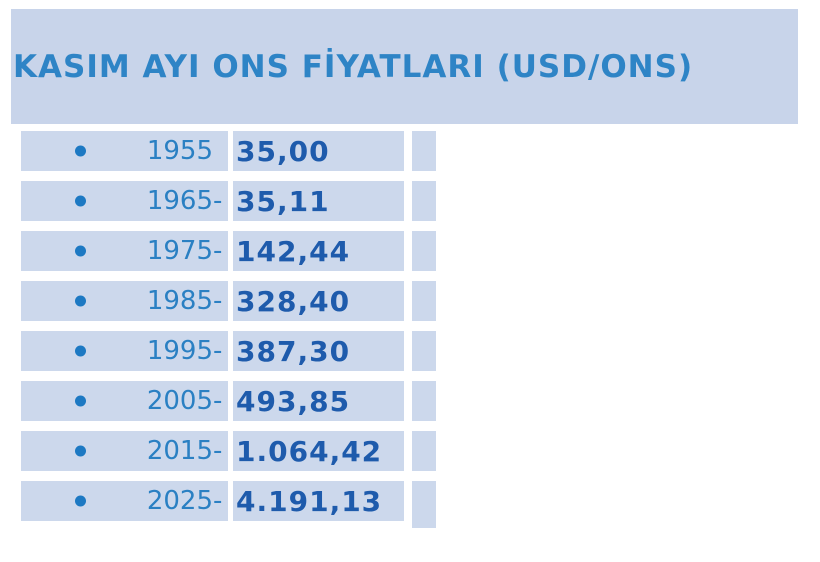 The image size is (820, 562). I want to click on price-cell: 35,11, so click(318, 201).